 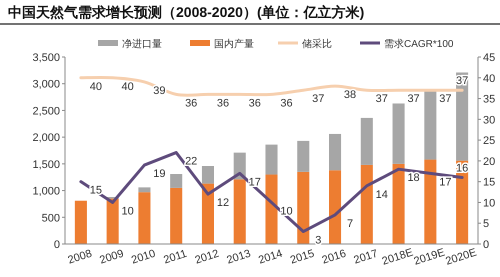 I want to click on data-label: 7, so click(x=350, y=224).